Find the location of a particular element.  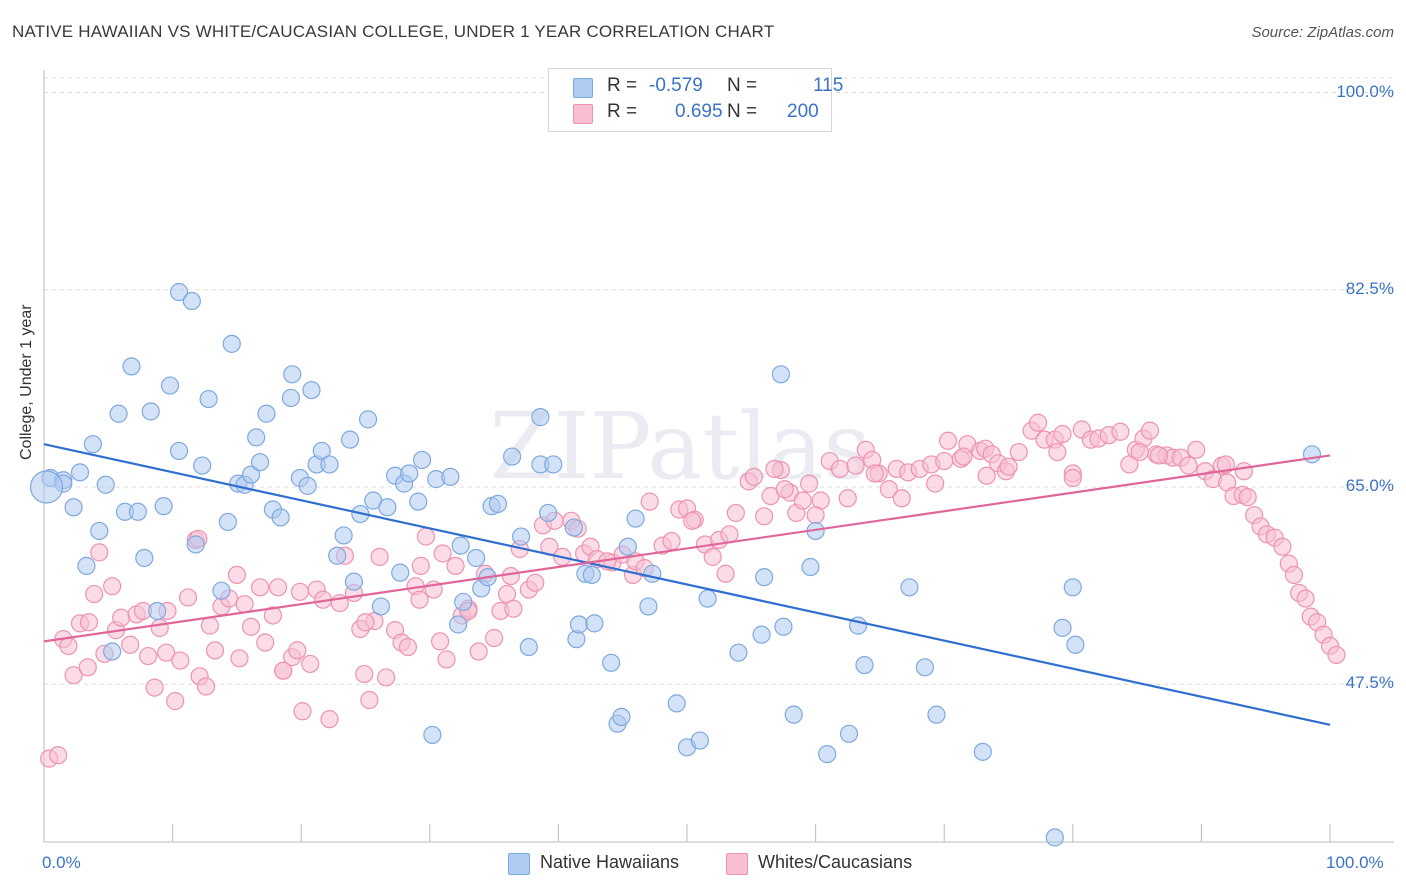

y-tick-label: 65.0% is located at coordinates (1369, 485).